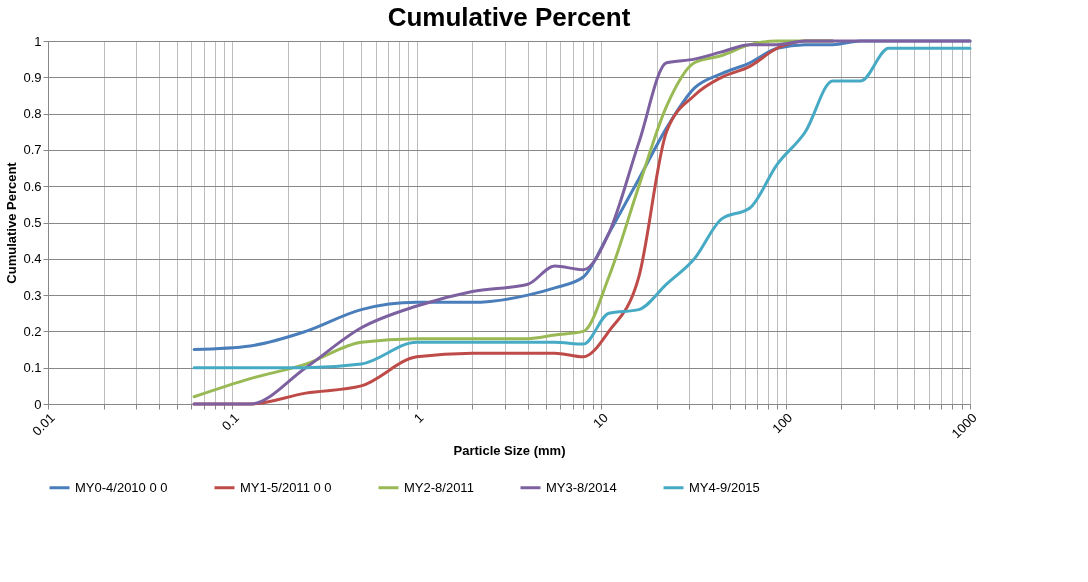 Image resolution: width=1088 pixels, height=582 pixels. What do you see at coordinates (38, 41) in the screenshot?
I see `y-tick-label: 1` at bounding box center [38, 41].